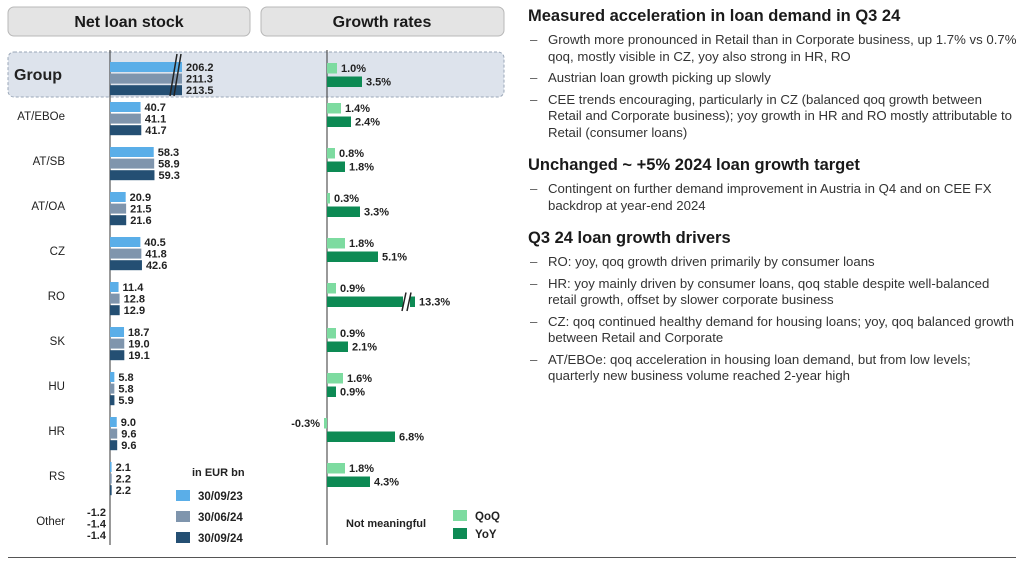  What do you see at coordinates (125, 401) in the screenshot?
I see `stock-value-label: 5.9` at bounding box center [125, 401].